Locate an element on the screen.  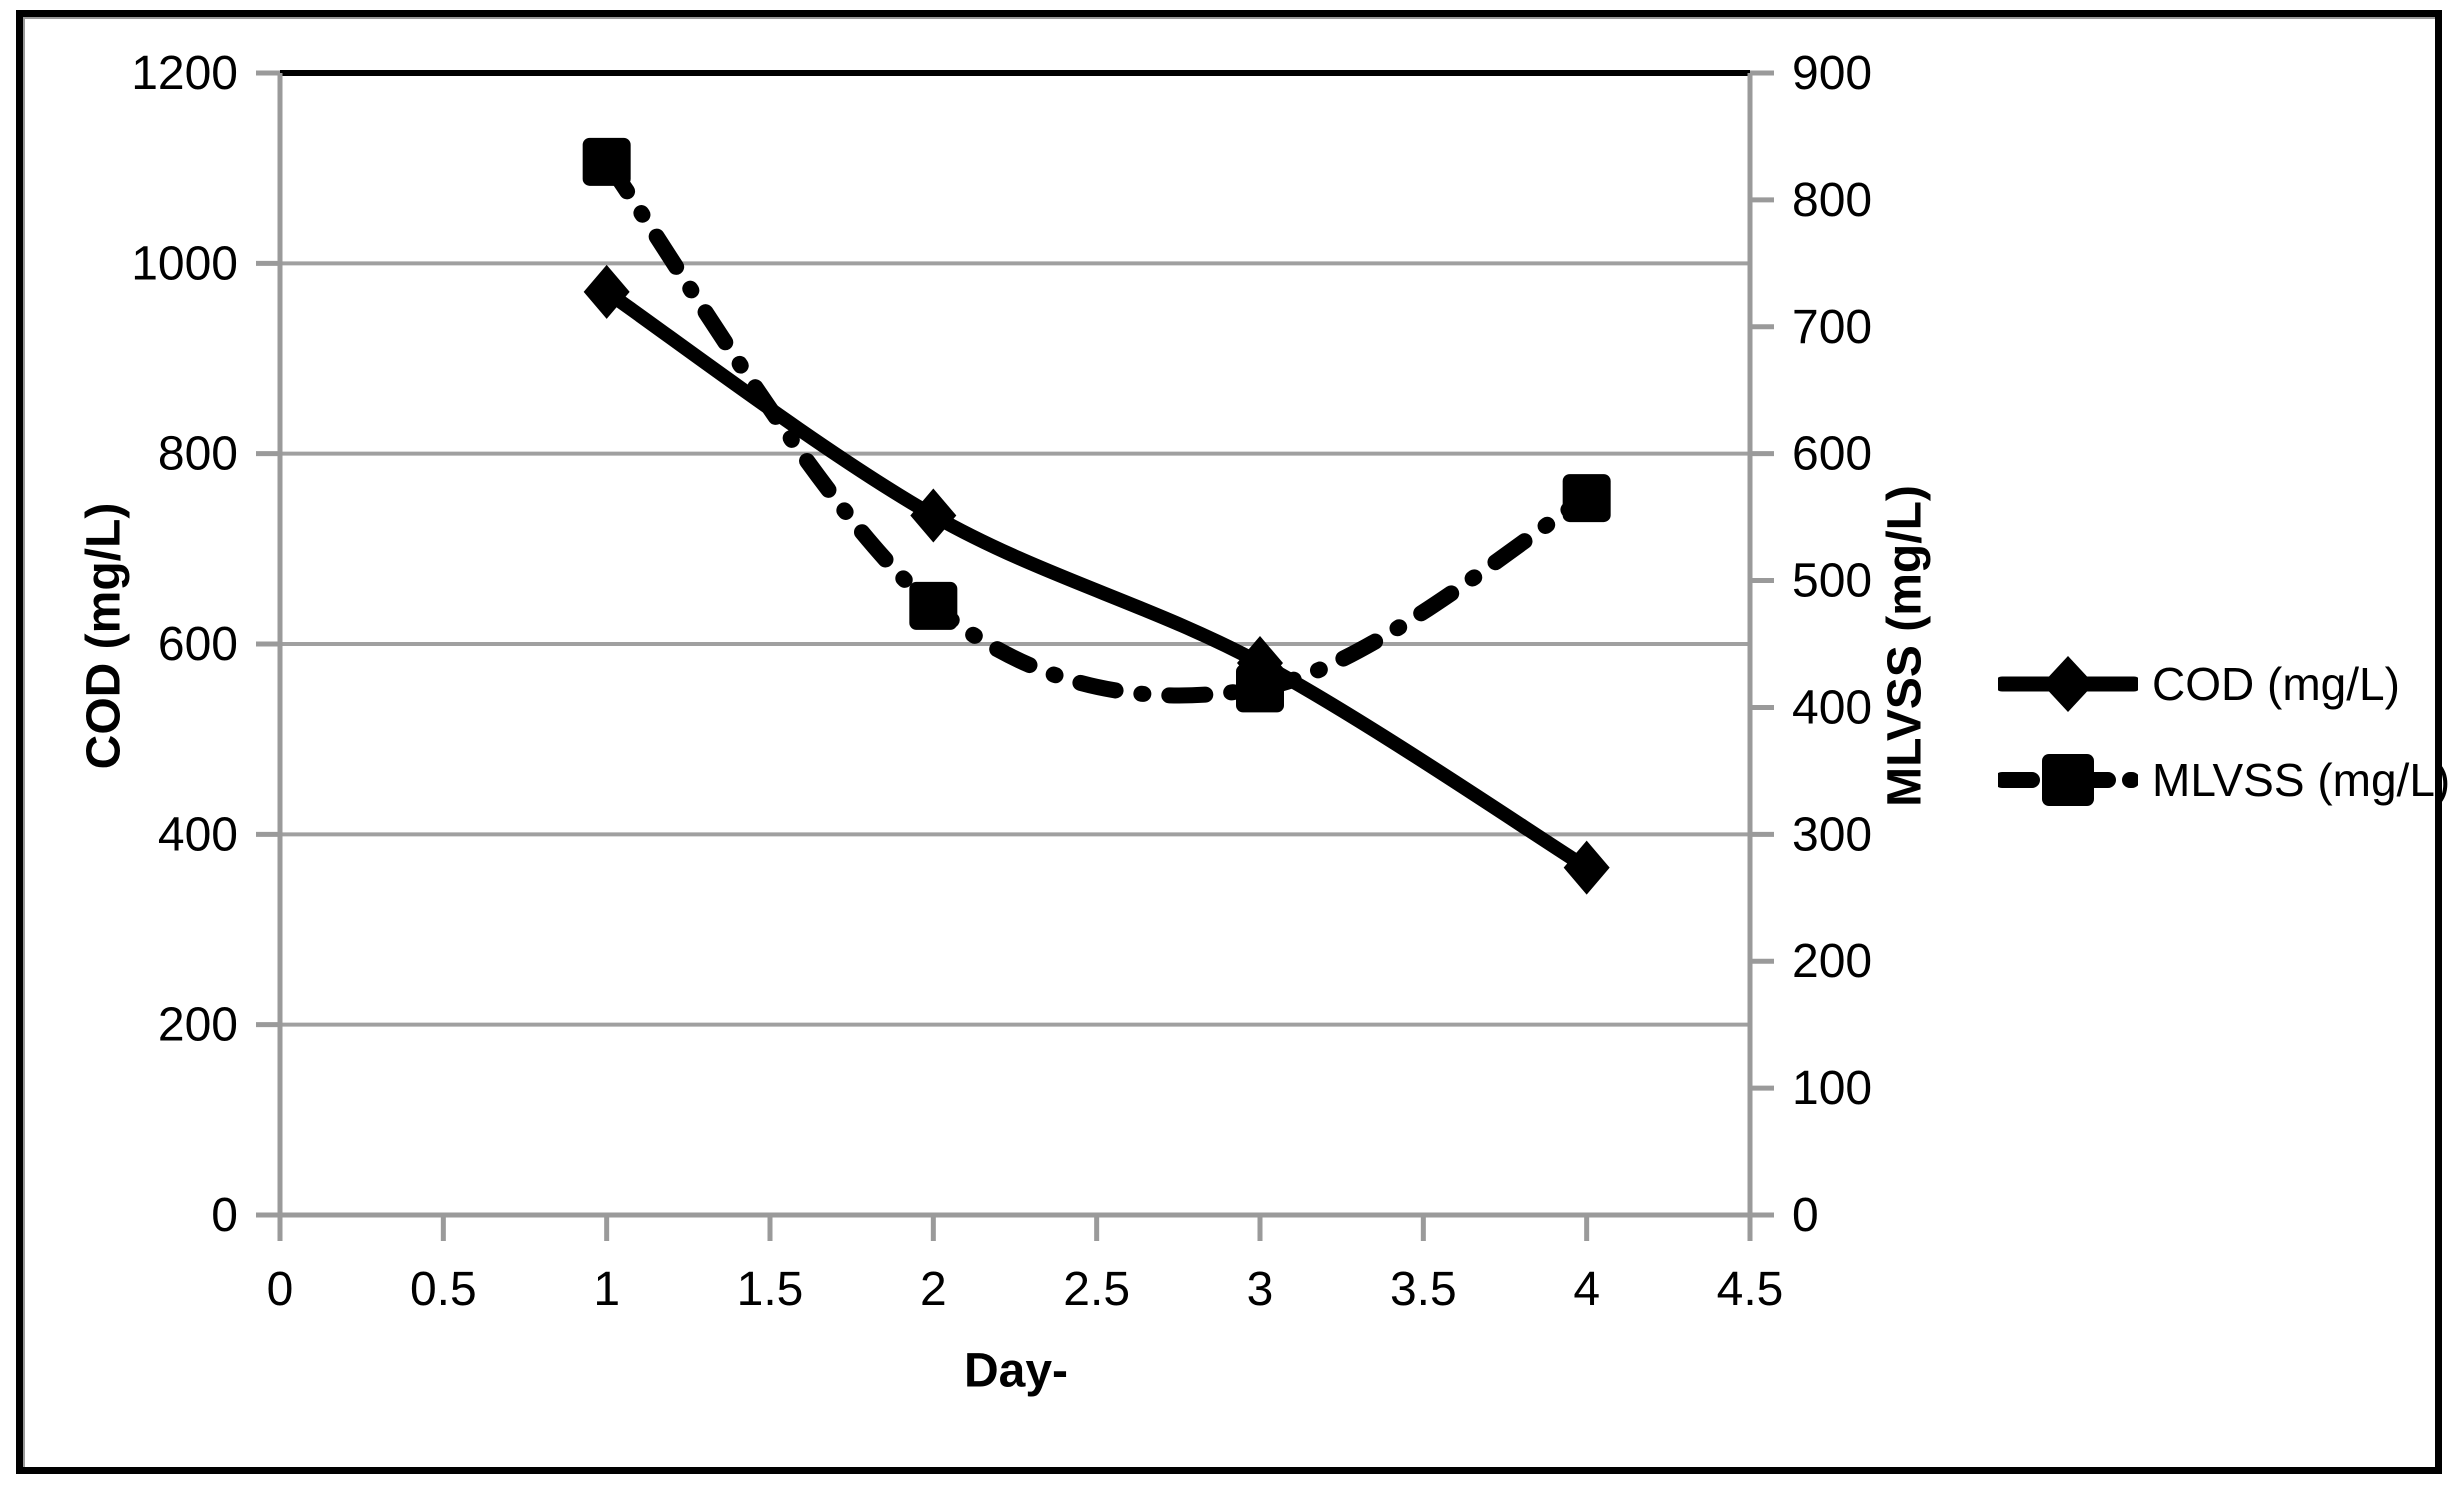
mlvss-line-square-icon is located at coordinates (2068, 780).